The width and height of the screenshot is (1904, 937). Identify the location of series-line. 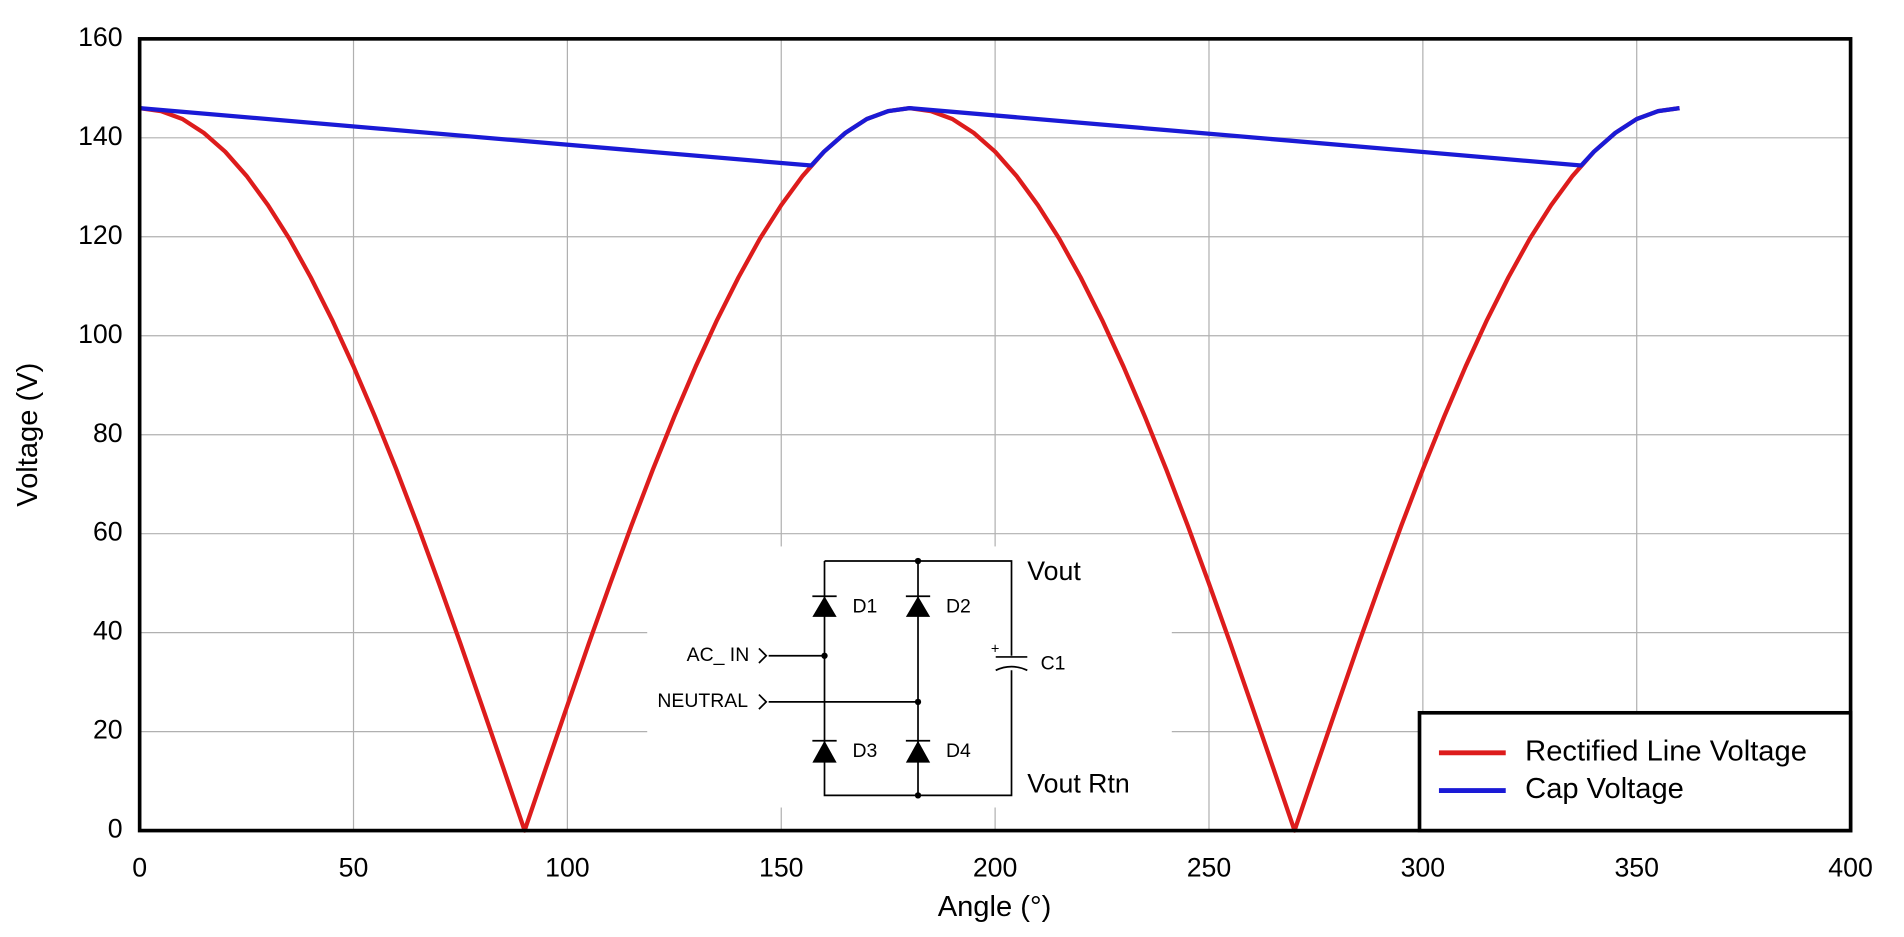
(909, 137).